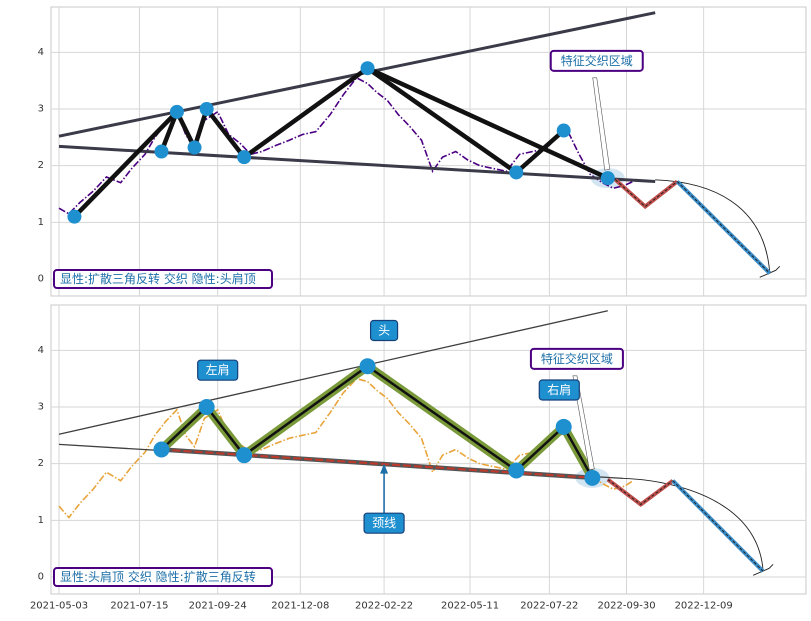  What do you see at coordinates (139, 606) in the screenshot?
I see `x-tick-label: 2021-07-15` at bounding box center [139, 606].